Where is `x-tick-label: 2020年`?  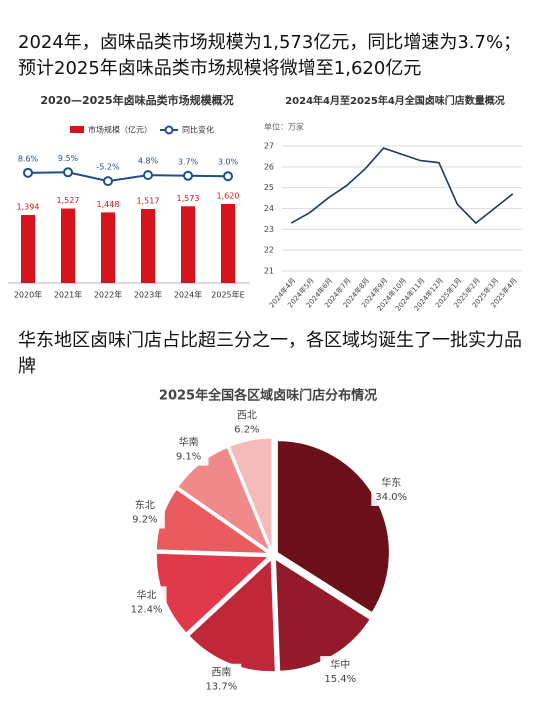 x-tick-label: 2020年 is located at coordinates (28, 295).